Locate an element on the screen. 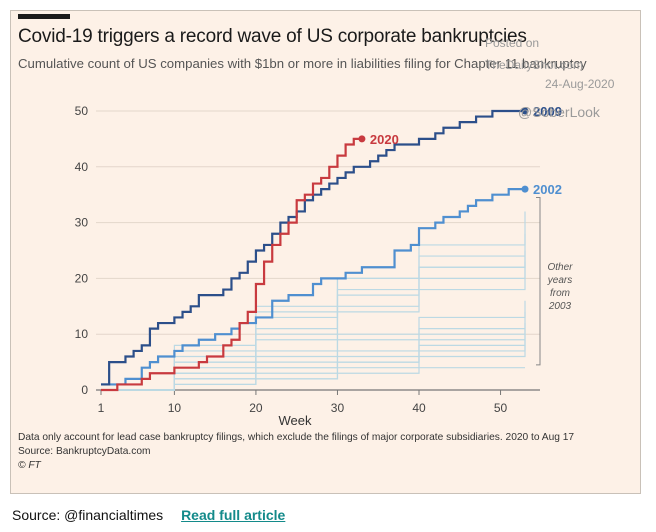 The height and width of the screenshot is (532, 656). other-years-label: from is located at coordinates (560, 293).